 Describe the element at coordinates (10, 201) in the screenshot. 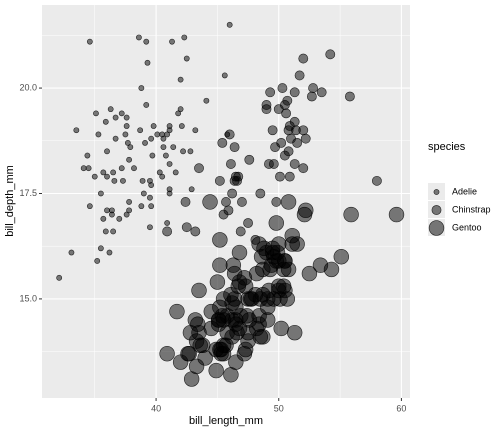

I see `y-axis-title: bill_depth_mm` at that location.